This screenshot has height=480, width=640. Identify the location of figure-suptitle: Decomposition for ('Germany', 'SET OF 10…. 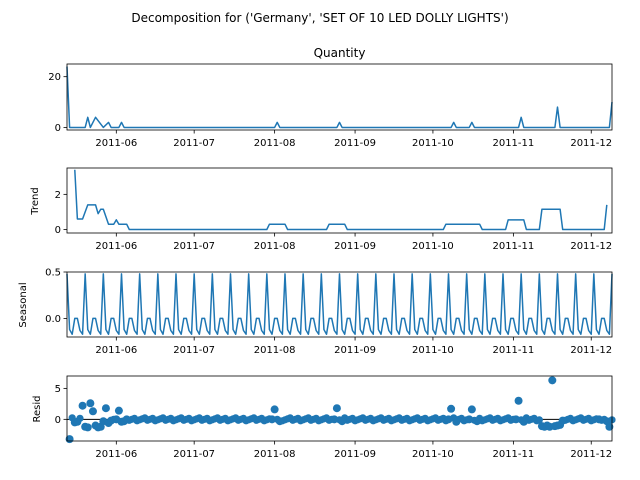
(319, 18).